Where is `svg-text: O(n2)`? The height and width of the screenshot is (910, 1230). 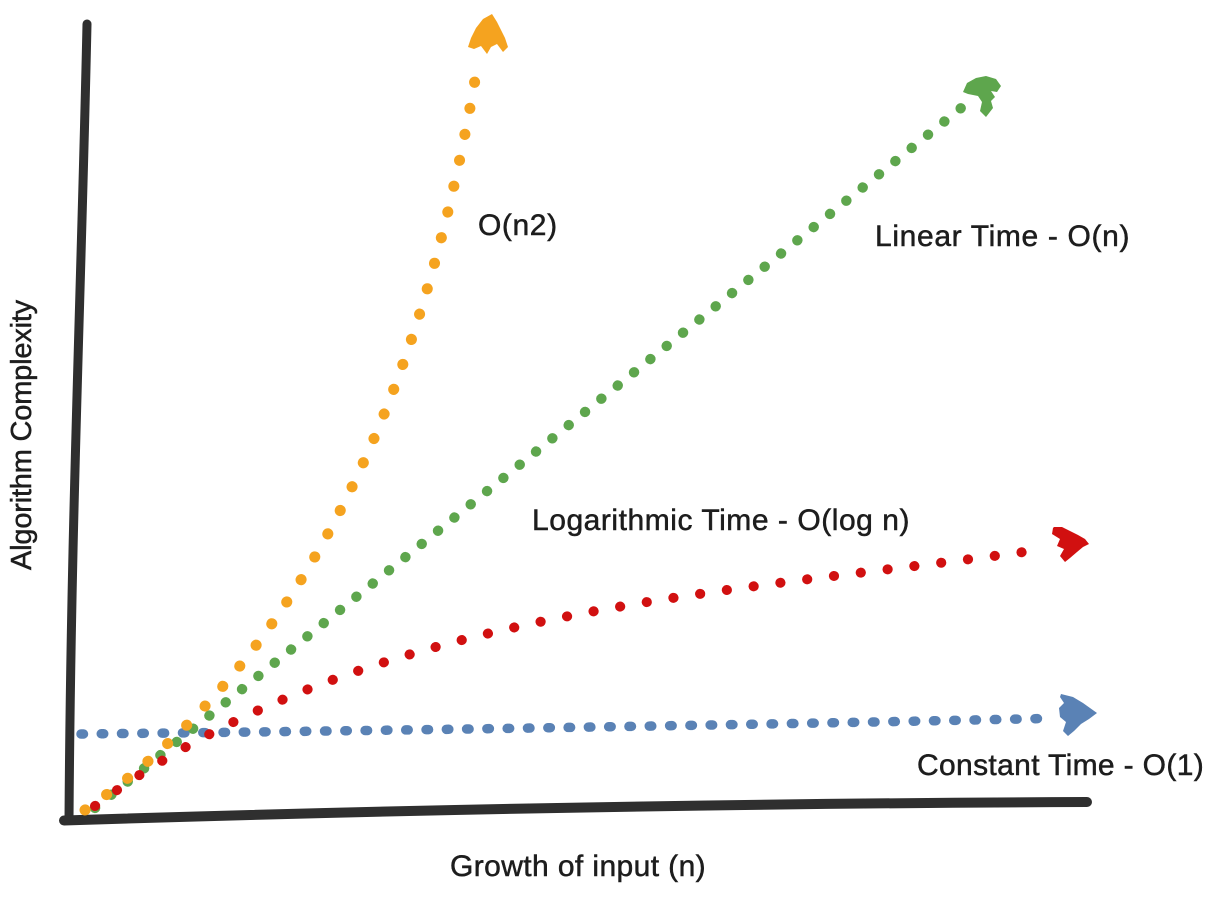 svg-text: O(n2) is located at coordinates (518, 225).